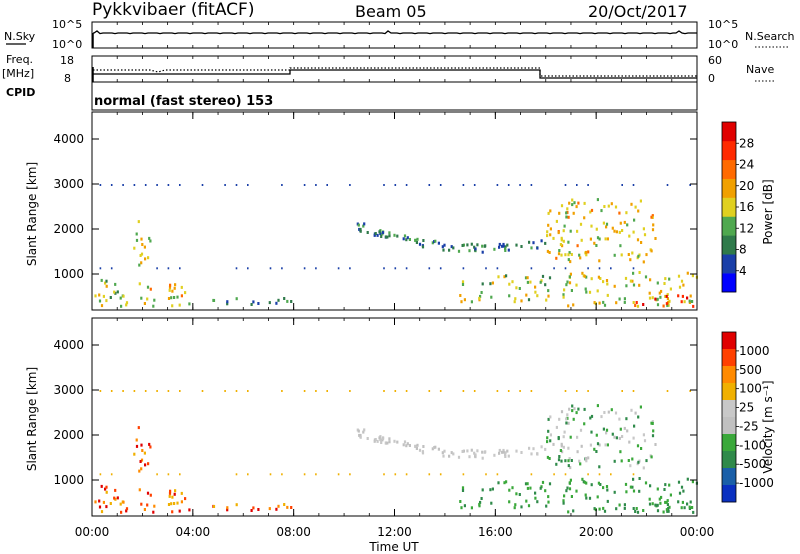 The width and height of the screenshot is (800, 554). What do you see at coordinates (768, 426) in the screenshot?
I see `velocity-colorbar-label: Velocity [m s⁻¹]` at bounding box center [768, 426].